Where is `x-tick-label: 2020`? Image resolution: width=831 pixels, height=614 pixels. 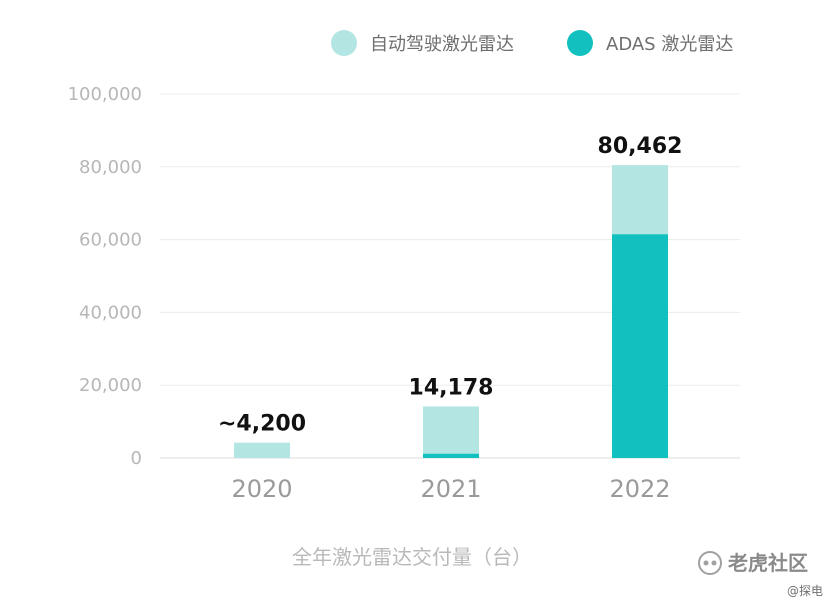 x-tick-label: 2020 is located at coordinates (261, 489).